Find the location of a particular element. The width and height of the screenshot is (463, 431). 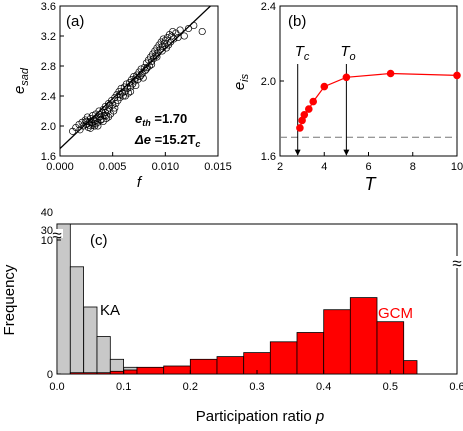

x-tick-label: 0.1 is located at coordinates (123, 387).